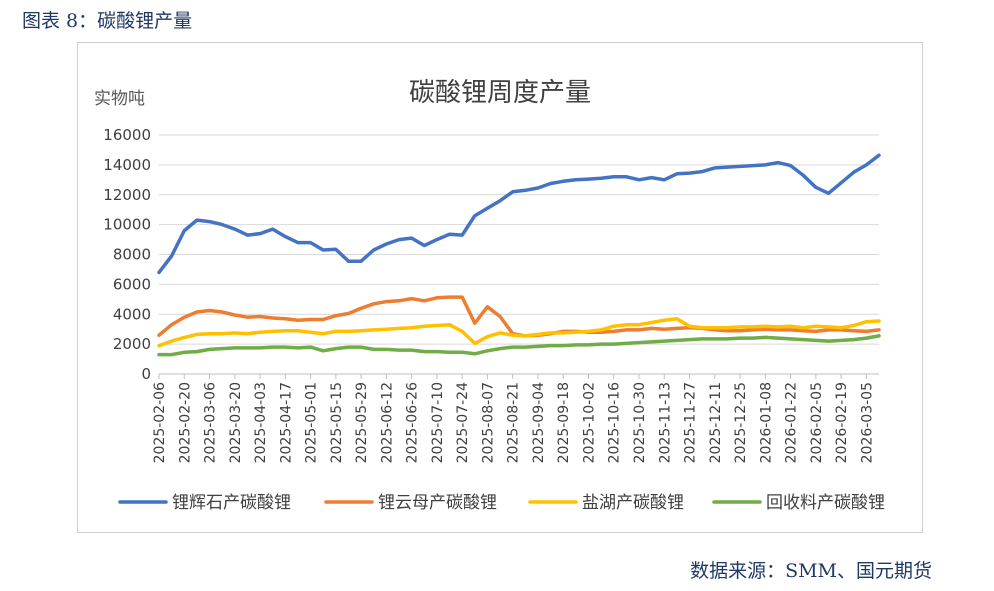 Image resolution: width=994 pixels, height=591 pixels. Describe the element at coordinates (867, 422) in the screenshot. I see `x-tick-label: 2026-03-05` at that location.